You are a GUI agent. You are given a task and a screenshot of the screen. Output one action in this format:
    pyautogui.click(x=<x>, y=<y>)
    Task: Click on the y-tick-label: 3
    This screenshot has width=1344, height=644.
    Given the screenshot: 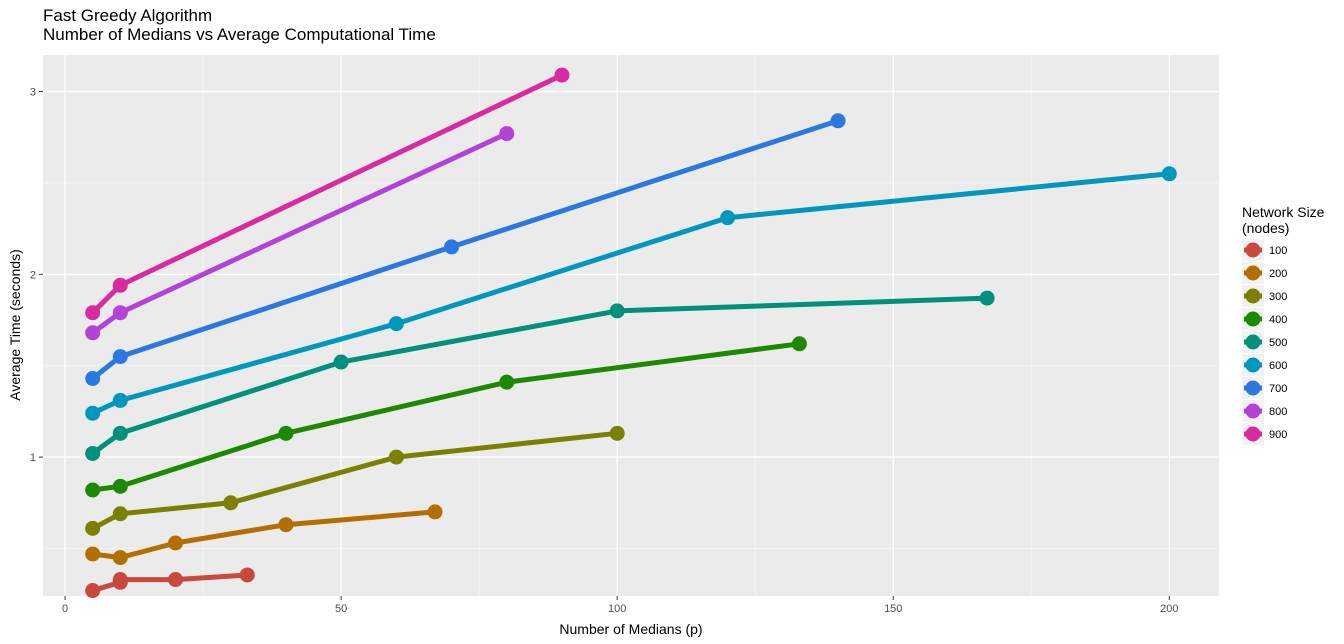 What is the action you would take?
    pyautogui.click(x=33, y=93)
    